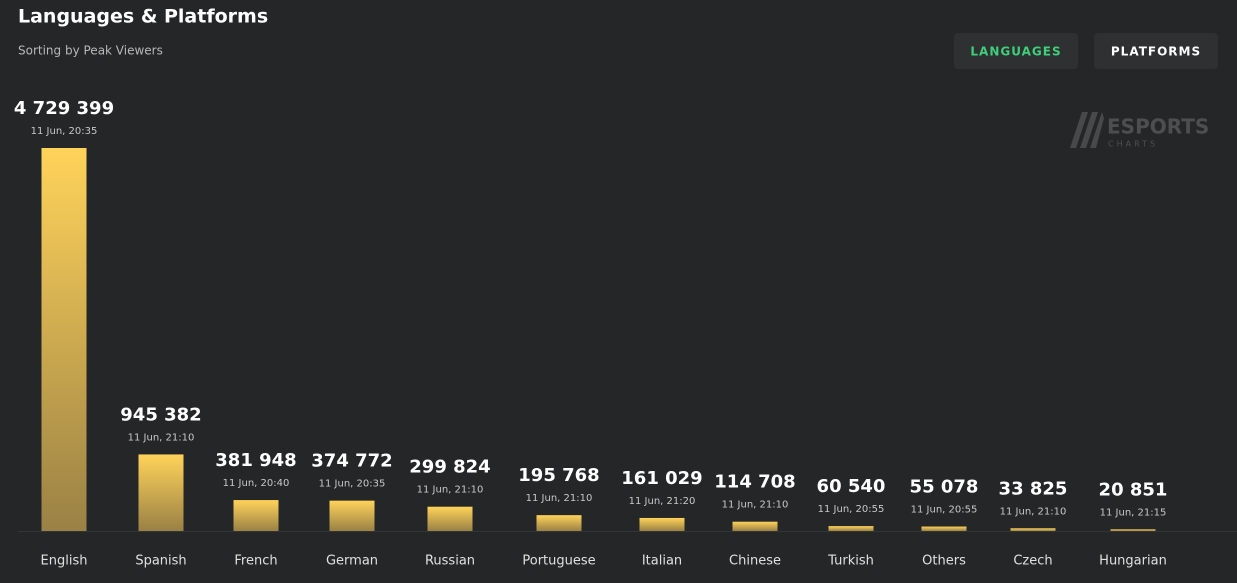 This screenshot has height=583, width=1237. What do you see at coordinates (754, 482) in the screenshot?
I see `value-label: 114 708` at bounding box center [754, 482].